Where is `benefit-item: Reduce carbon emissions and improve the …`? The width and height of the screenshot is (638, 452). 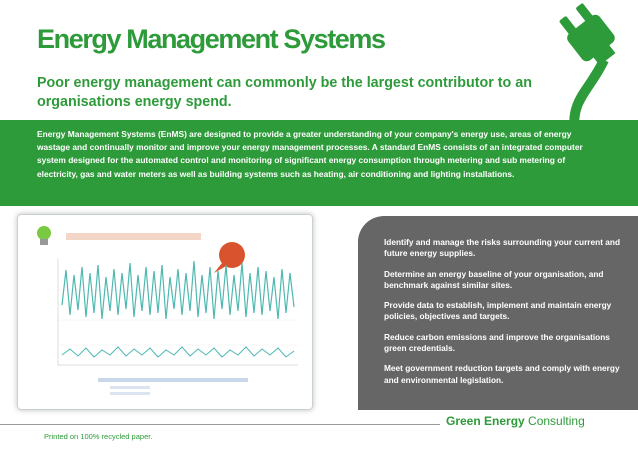 benefit-item: Reduce carbon emissions and improve the … is located at coordinates (497, 342).